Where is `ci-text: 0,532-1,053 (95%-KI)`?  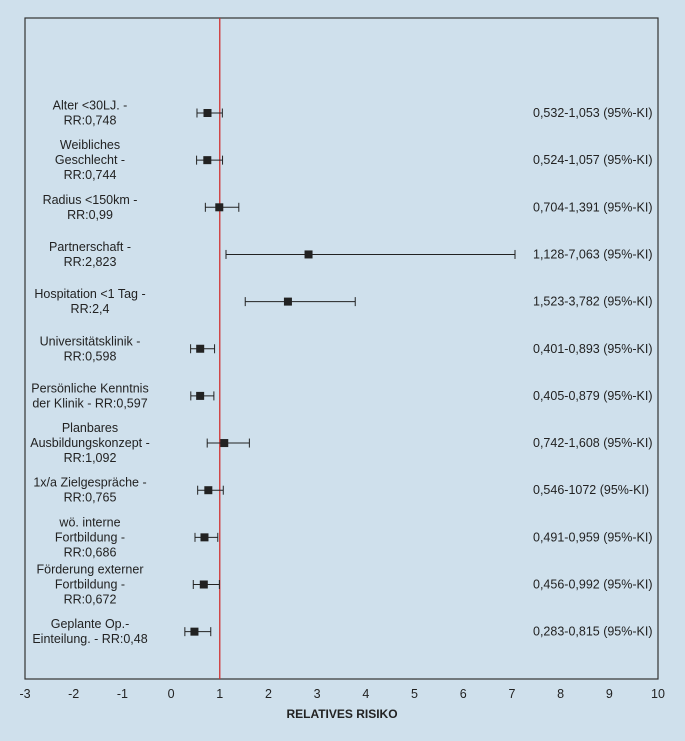 ci-text: 0,532-1,053 (95%-KI) is located at coordinates (593, 113).